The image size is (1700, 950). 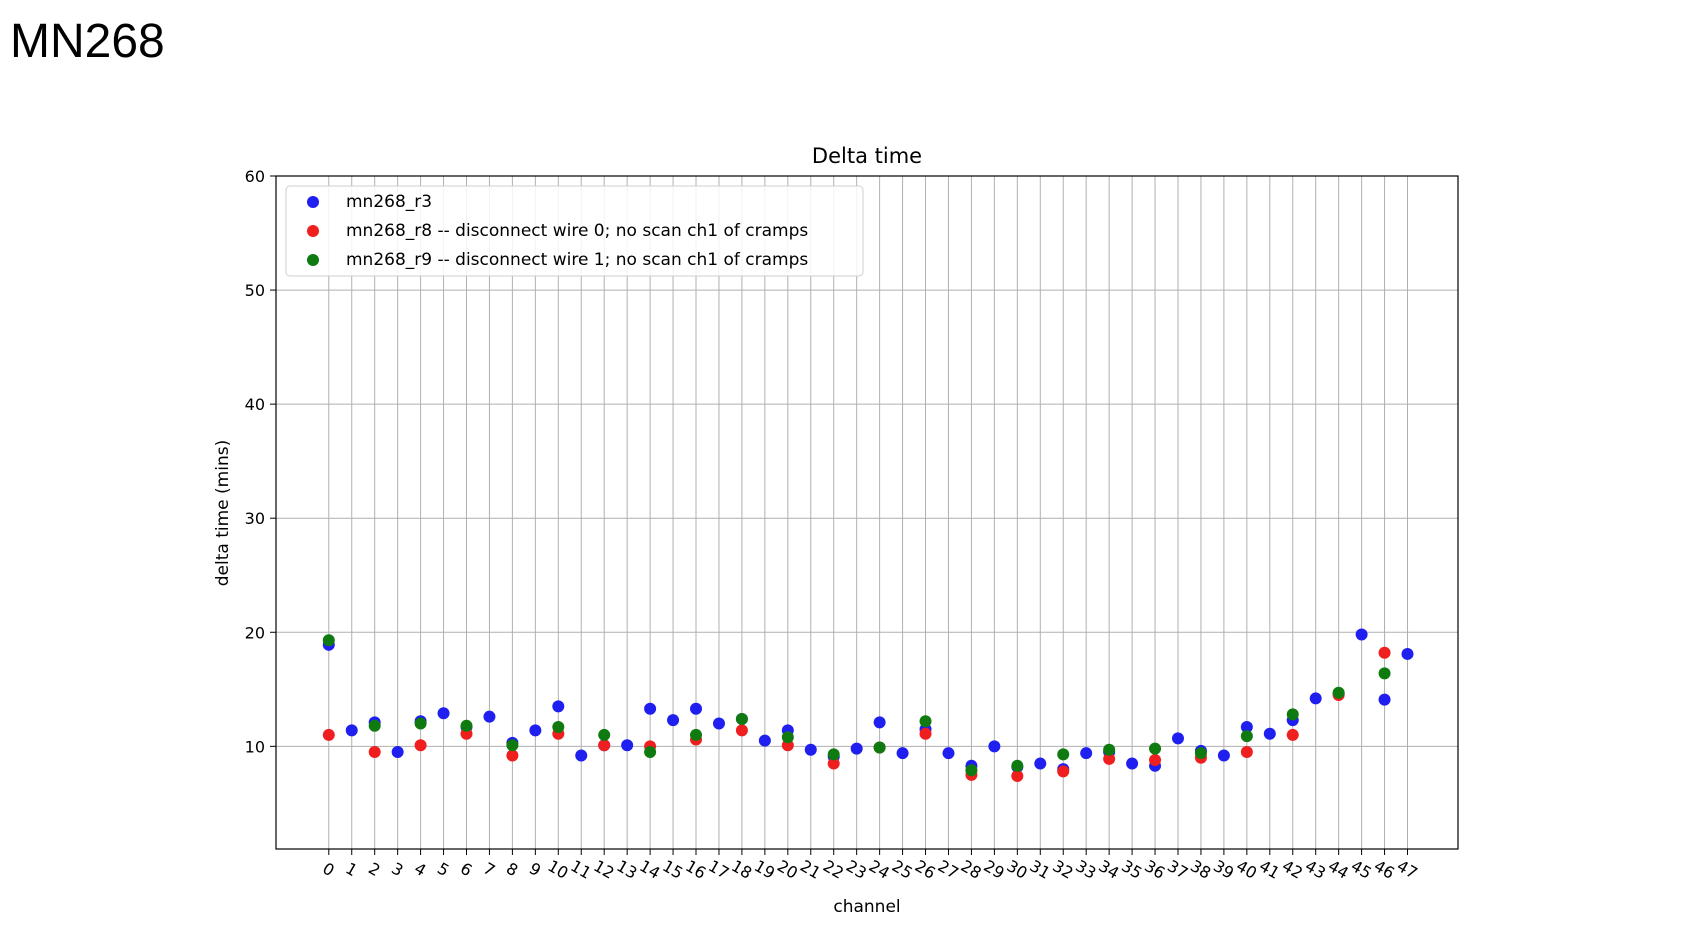 What do you see at coordinates (328, 870) in the screenshot?
I see `x-tick-label: 0` at bounding box center [328, 870].